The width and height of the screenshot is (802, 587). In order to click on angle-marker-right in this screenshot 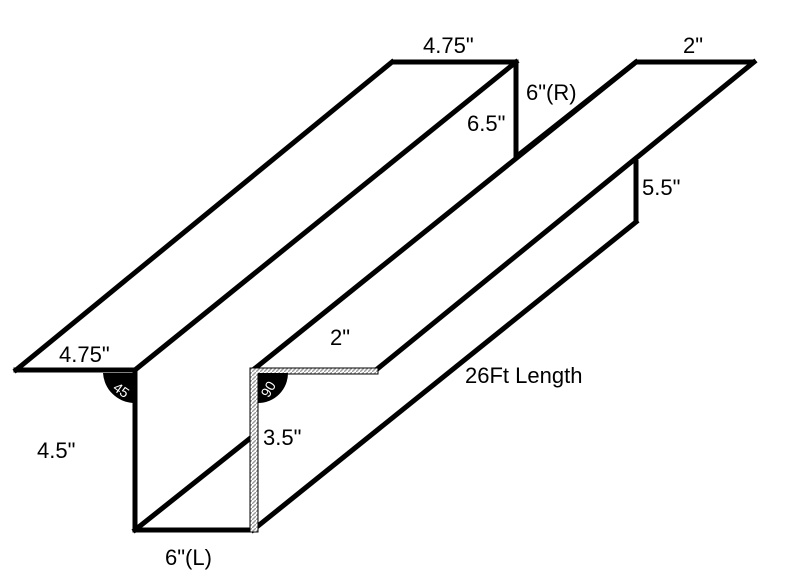, I will do `click(273, 388)`.